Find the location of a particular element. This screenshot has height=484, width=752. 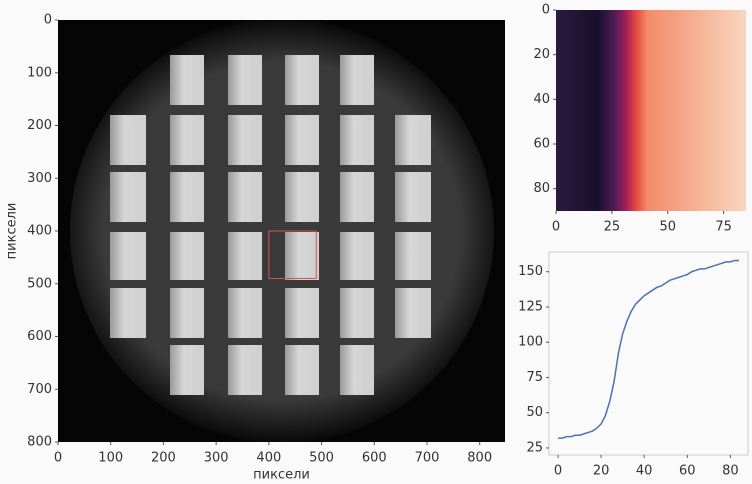

highlight-box is located at coordinates (292, 254).